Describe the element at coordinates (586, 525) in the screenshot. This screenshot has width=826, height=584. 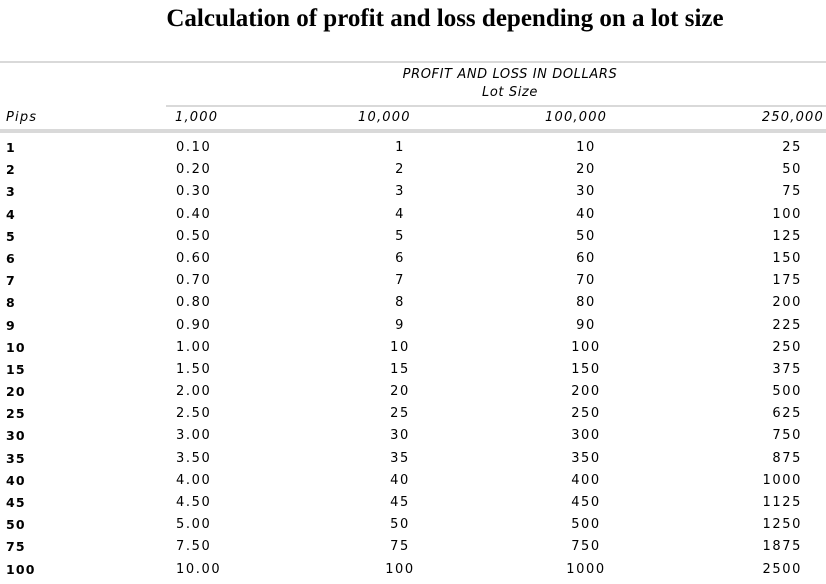
I see `cell-lot-100000: 500` at that location.